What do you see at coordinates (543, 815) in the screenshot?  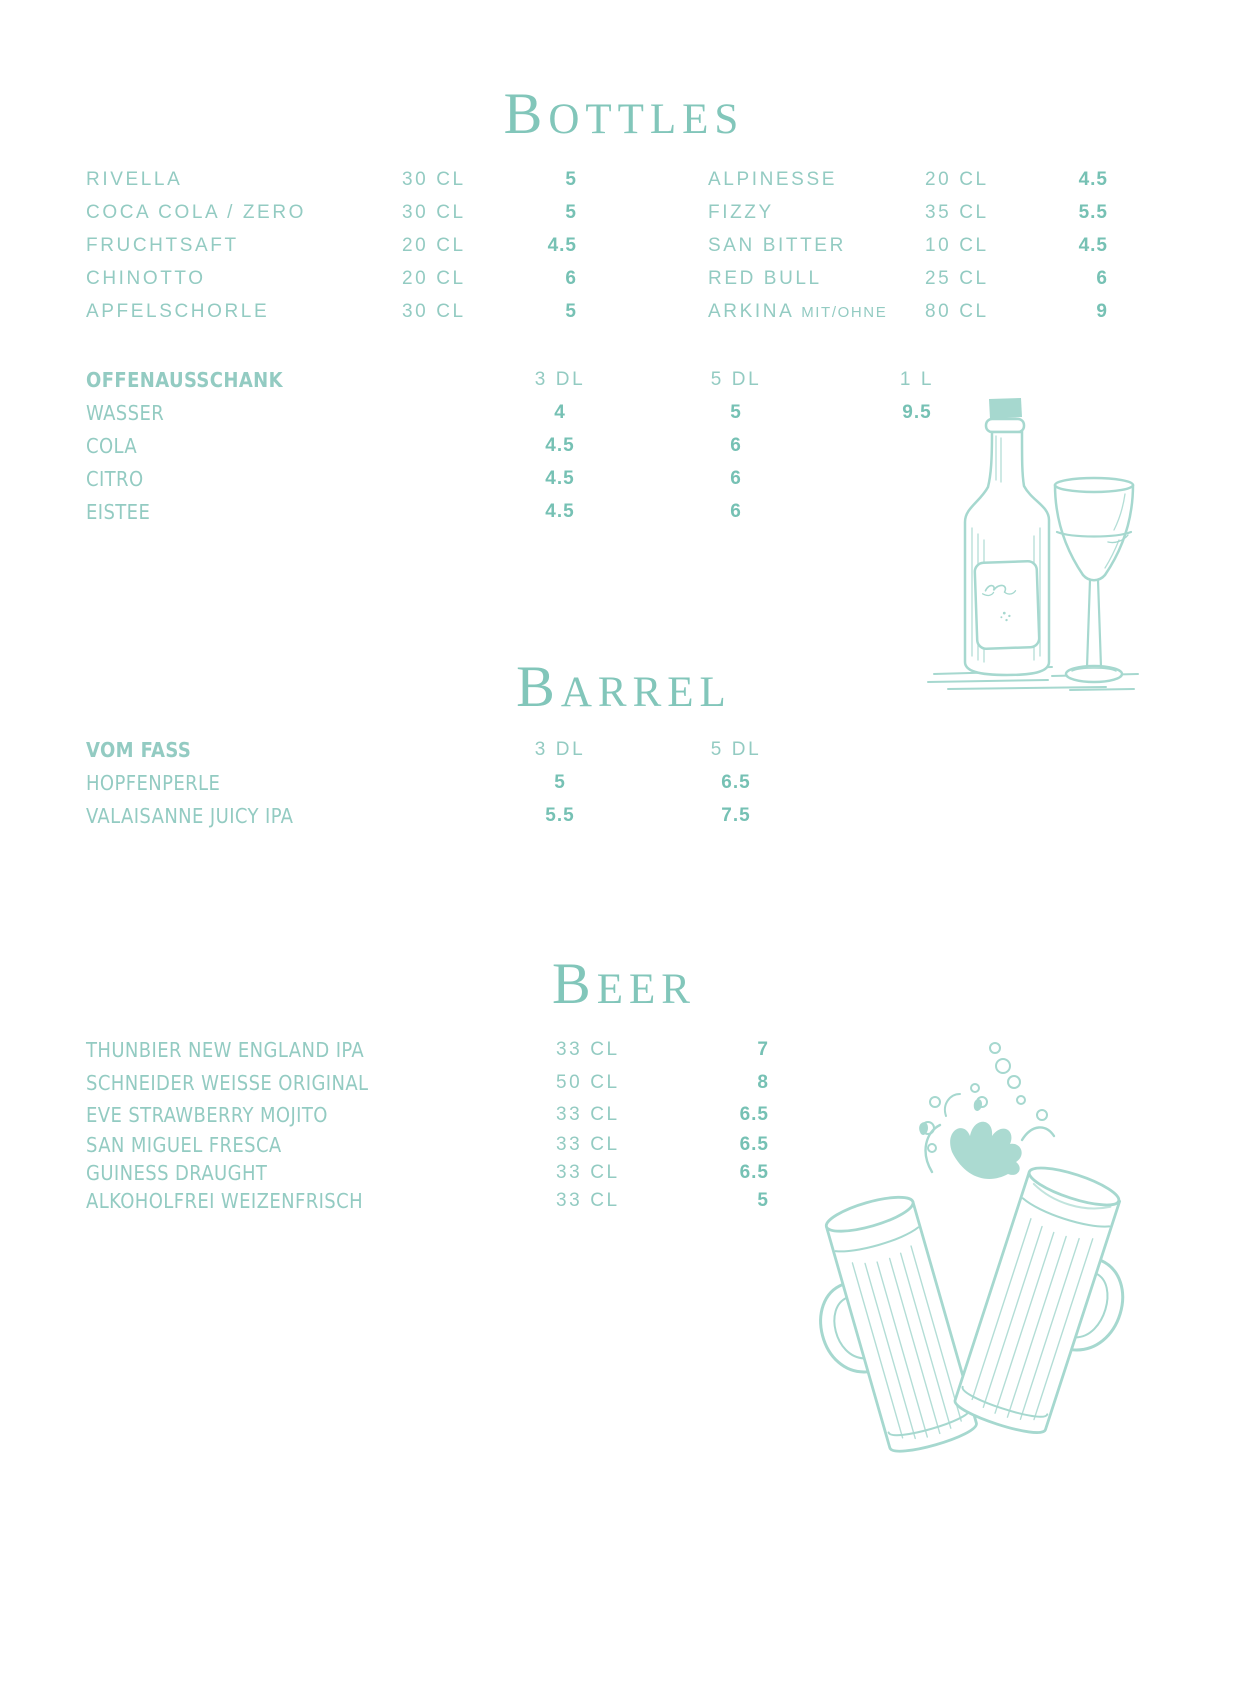 I see `menu-item-row: VALAISANNE JUICY IPA 5.5 7.5` at bounding box center [543, 815].